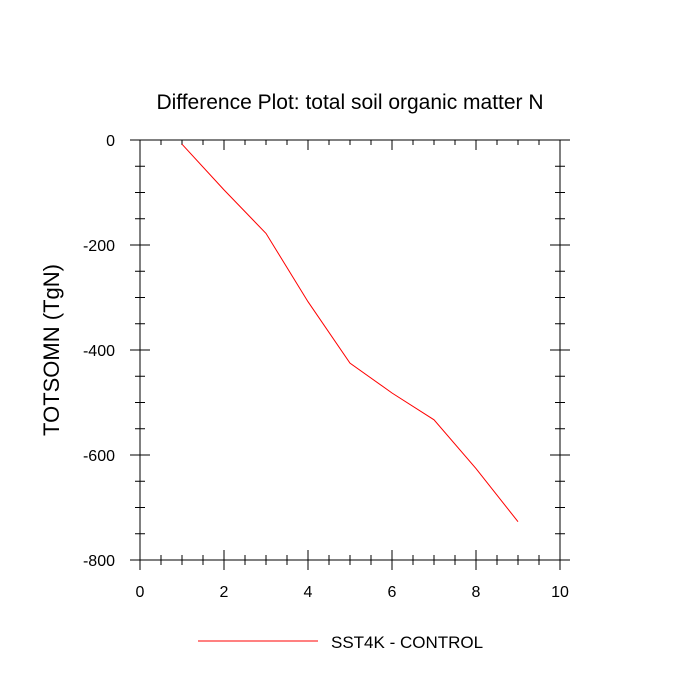 This screenshot has height=700, width=700. Describe the element at coordinates (99, 246) in the screenshot. I see `y-tick-label: -200` at that location.